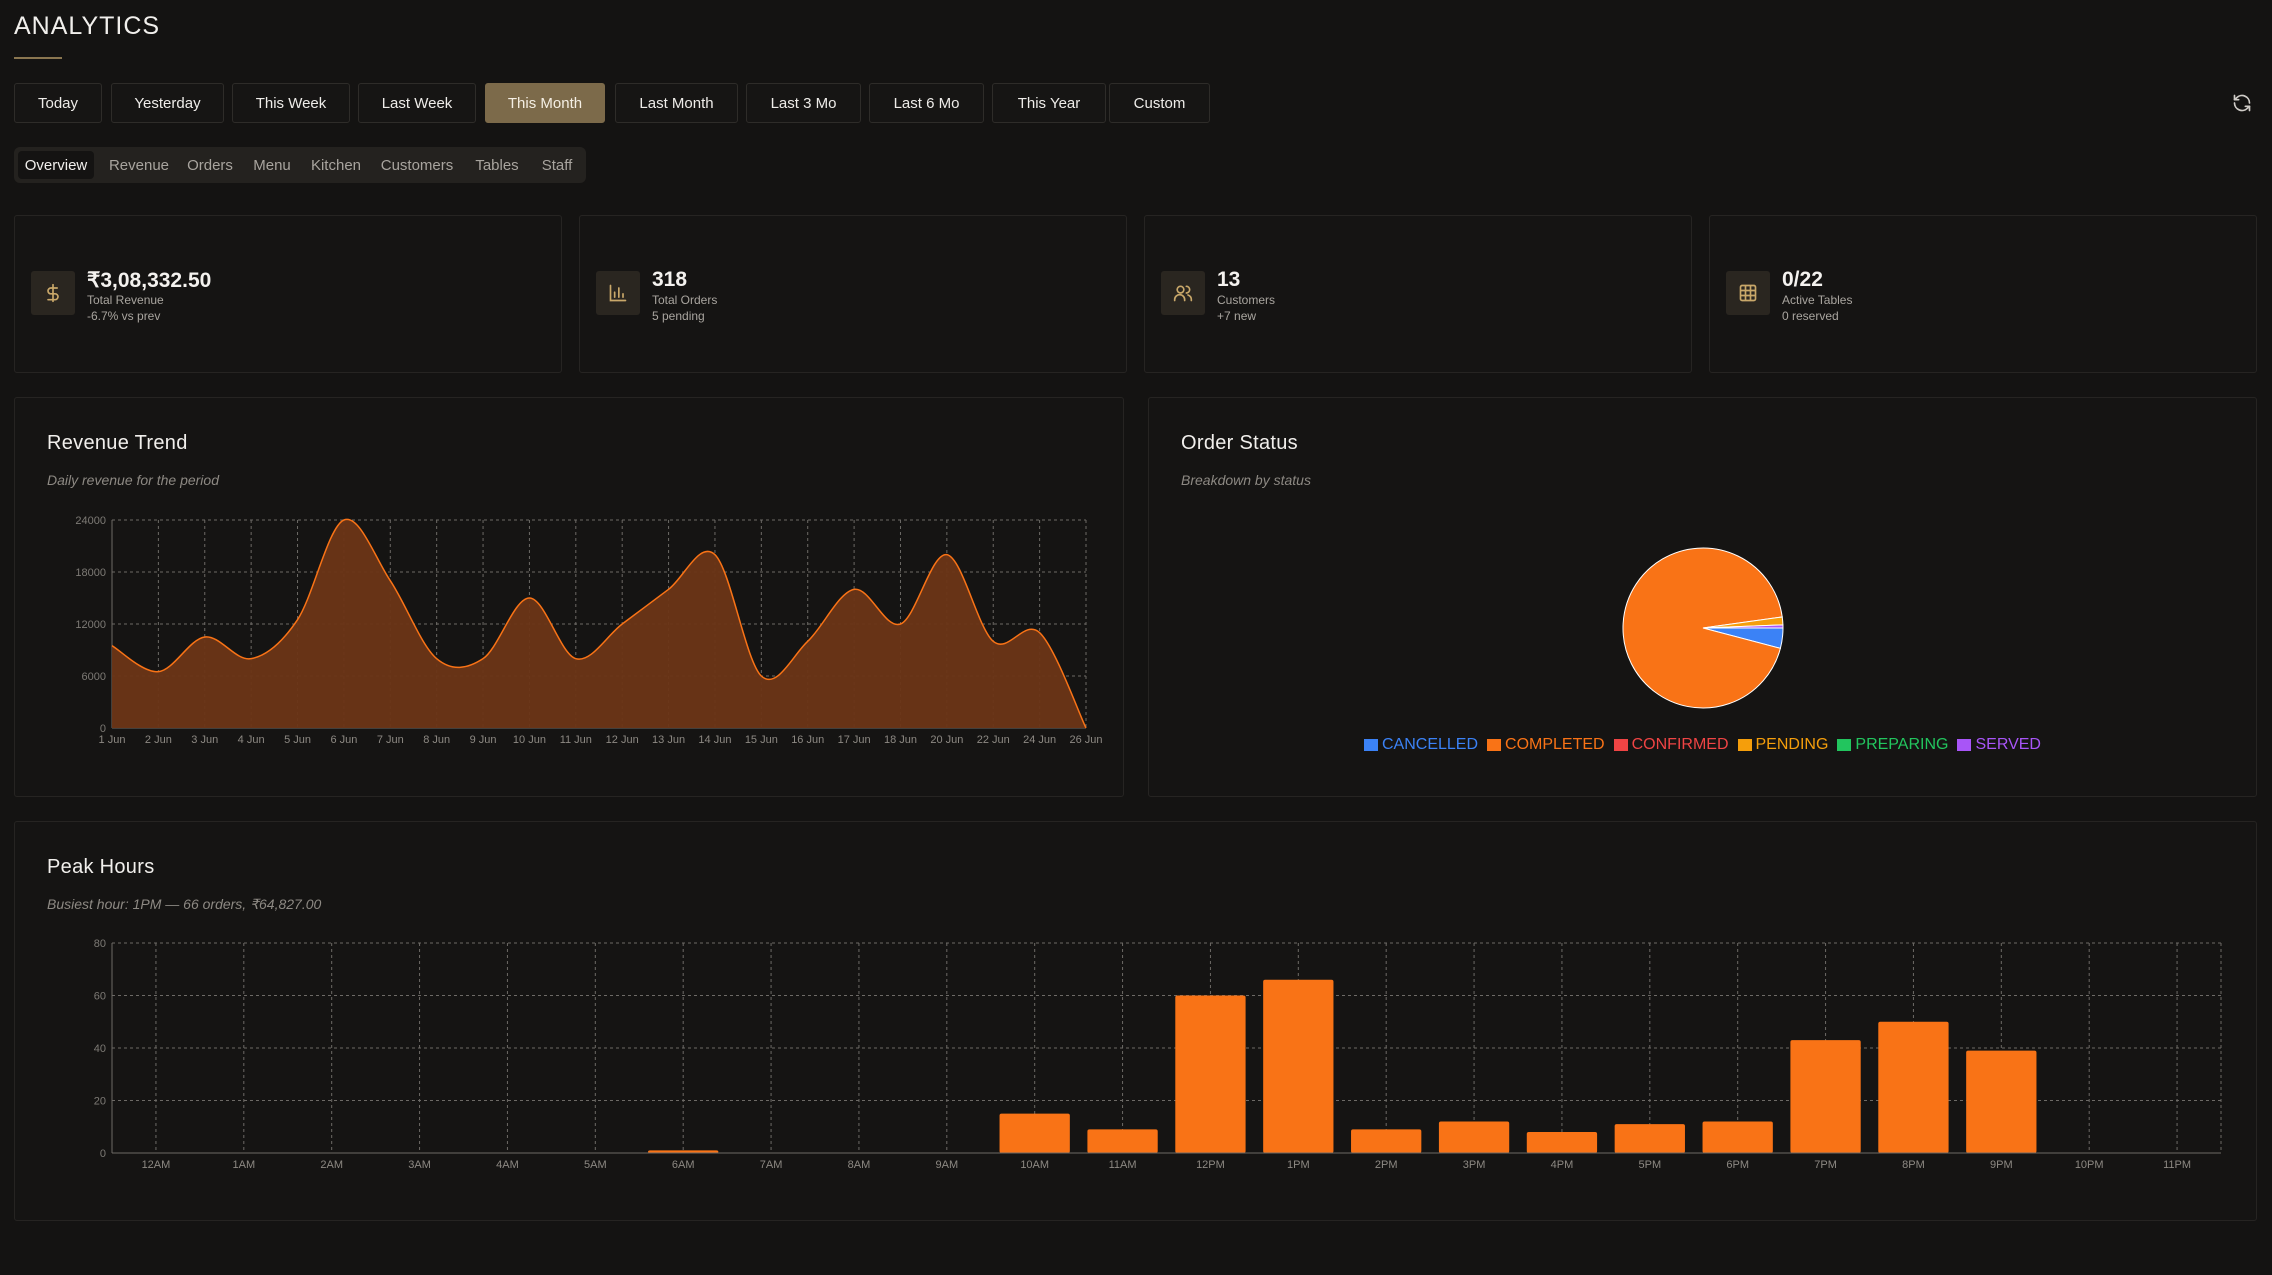 The image size is (2272, 1275). What do you see at coordinates (1802, 279) in the screenshot?
I see `stat-value: 0/22` at bounding box center [1802, 279].